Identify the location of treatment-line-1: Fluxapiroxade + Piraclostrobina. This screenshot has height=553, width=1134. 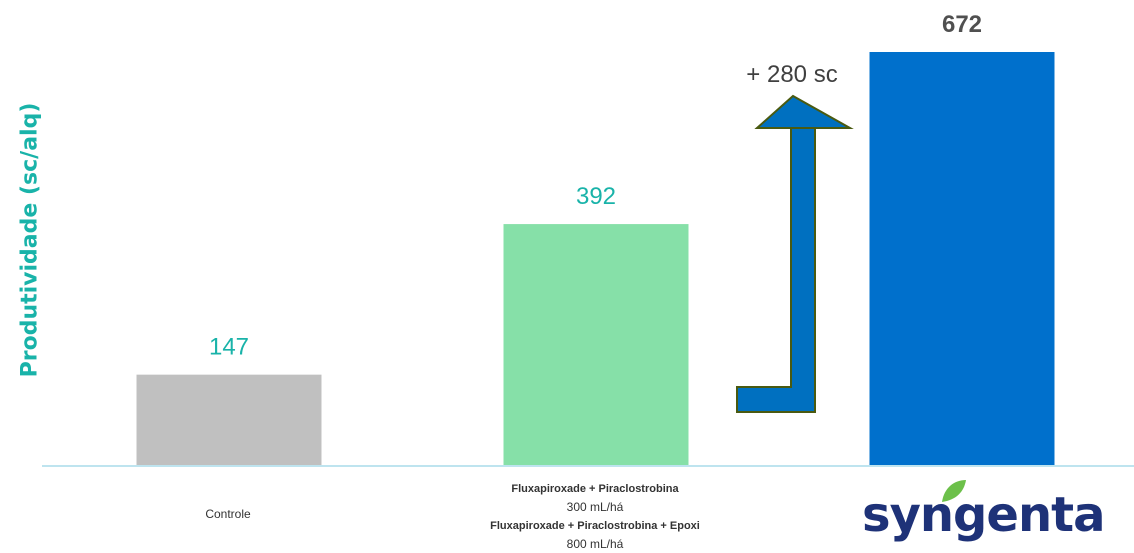
(595, 489).